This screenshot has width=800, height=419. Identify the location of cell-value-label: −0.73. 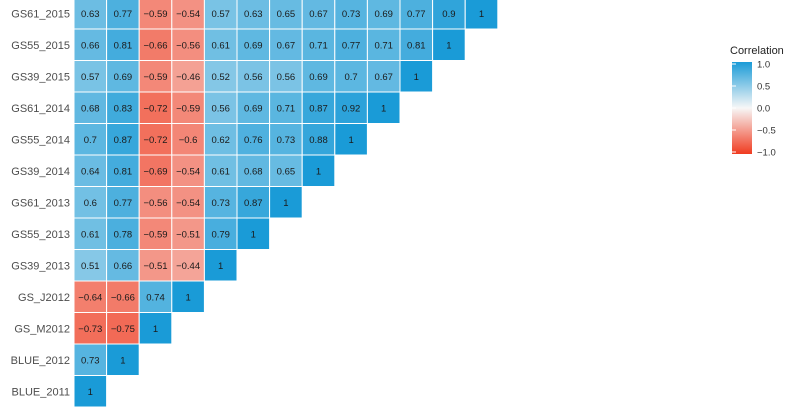
(90, 329).